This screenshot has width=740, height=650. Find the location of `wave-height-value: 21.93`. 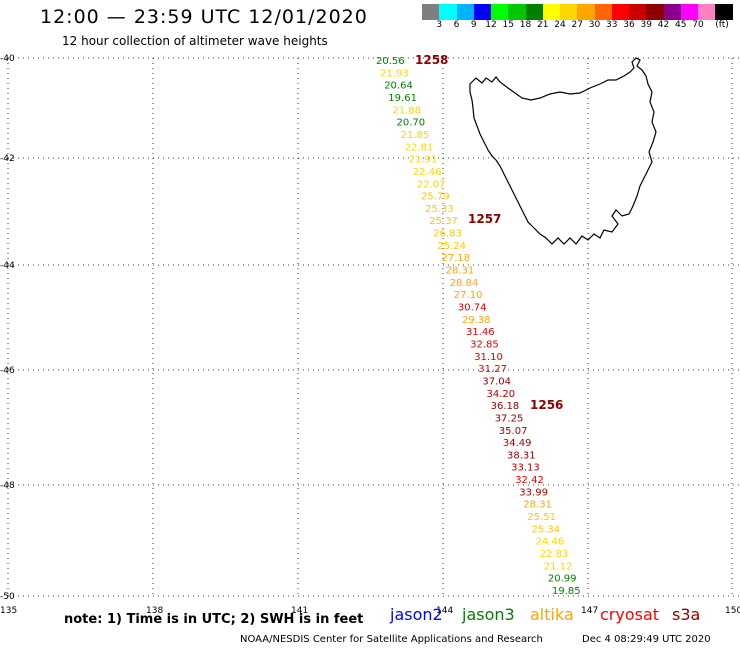

wave-height-value: 21.93 is located at coordinates (394, 73).